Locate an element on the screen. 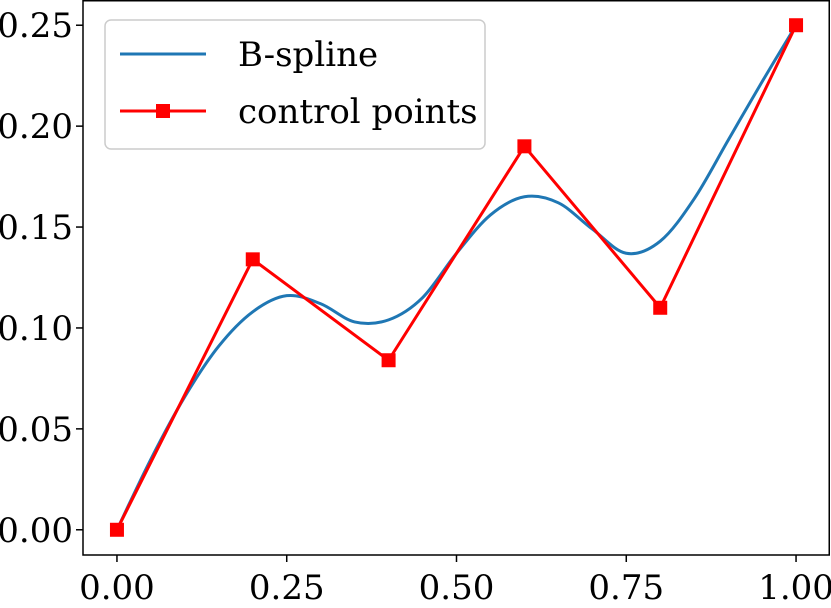  legend: B-spline control points is located at coordinates (295, 84).